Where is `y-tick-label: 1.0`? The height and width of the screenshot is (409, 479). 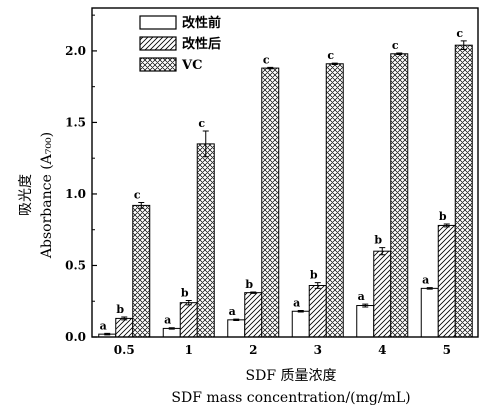
y-tick-label: 1.0 is located at coordinates (75, 194).